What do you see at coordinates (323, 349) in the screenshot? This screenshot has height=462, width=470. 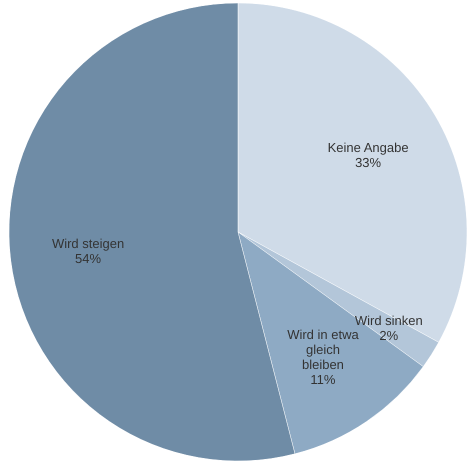 I see `slice-label: Wird in etwa gleich bleiben` at bounding box center [323, 349].